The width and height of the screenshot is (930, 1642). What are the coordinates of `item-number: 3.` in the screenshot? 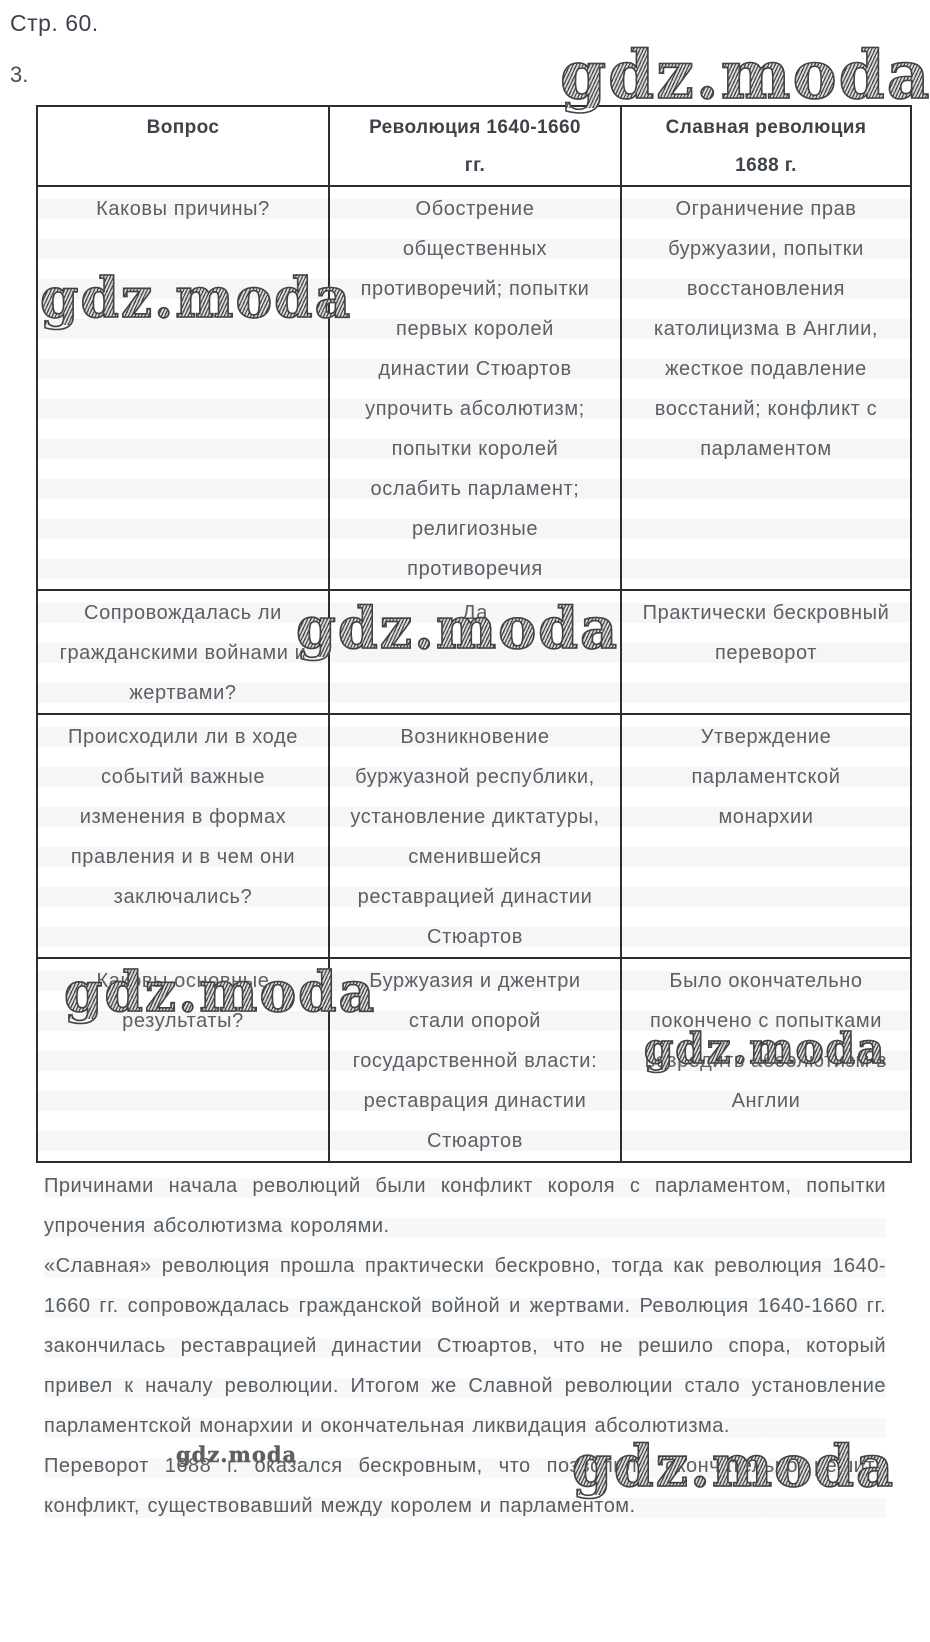 It's located at (19, 74).